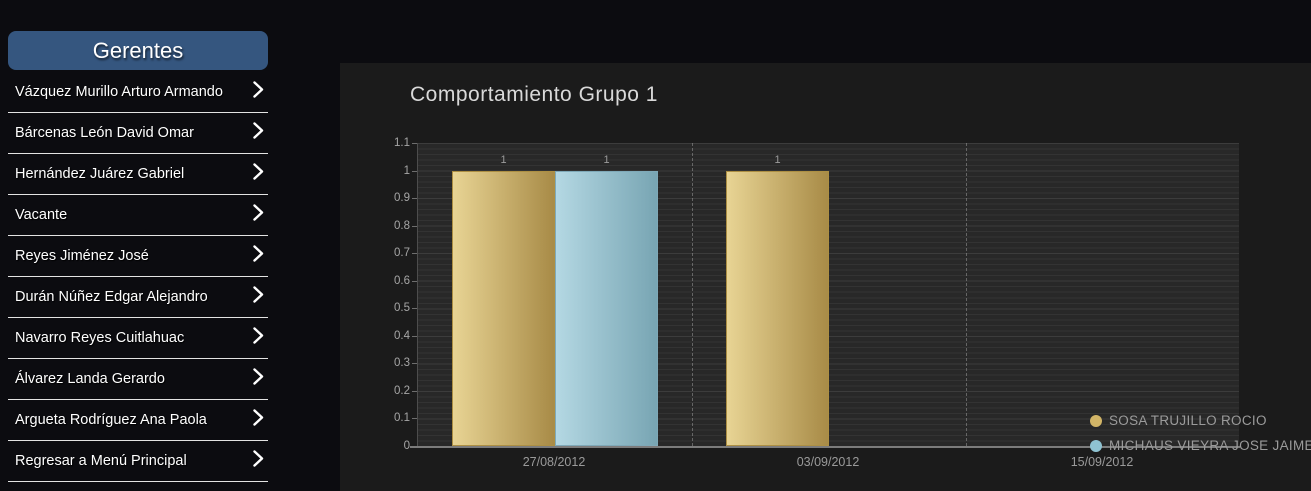 The height and width of the screenshot is (491, 1311). I want to click on sidebar-item: Hernández Juárez Gabriel, so click(138, 174).